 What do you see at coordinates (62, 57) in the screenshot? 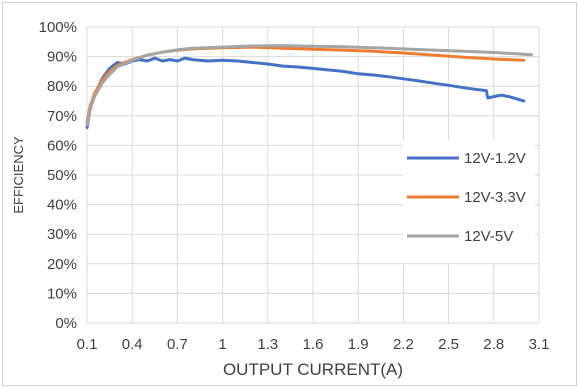
I see `y-tick-label: 90%` at bounding box center [62, 57].